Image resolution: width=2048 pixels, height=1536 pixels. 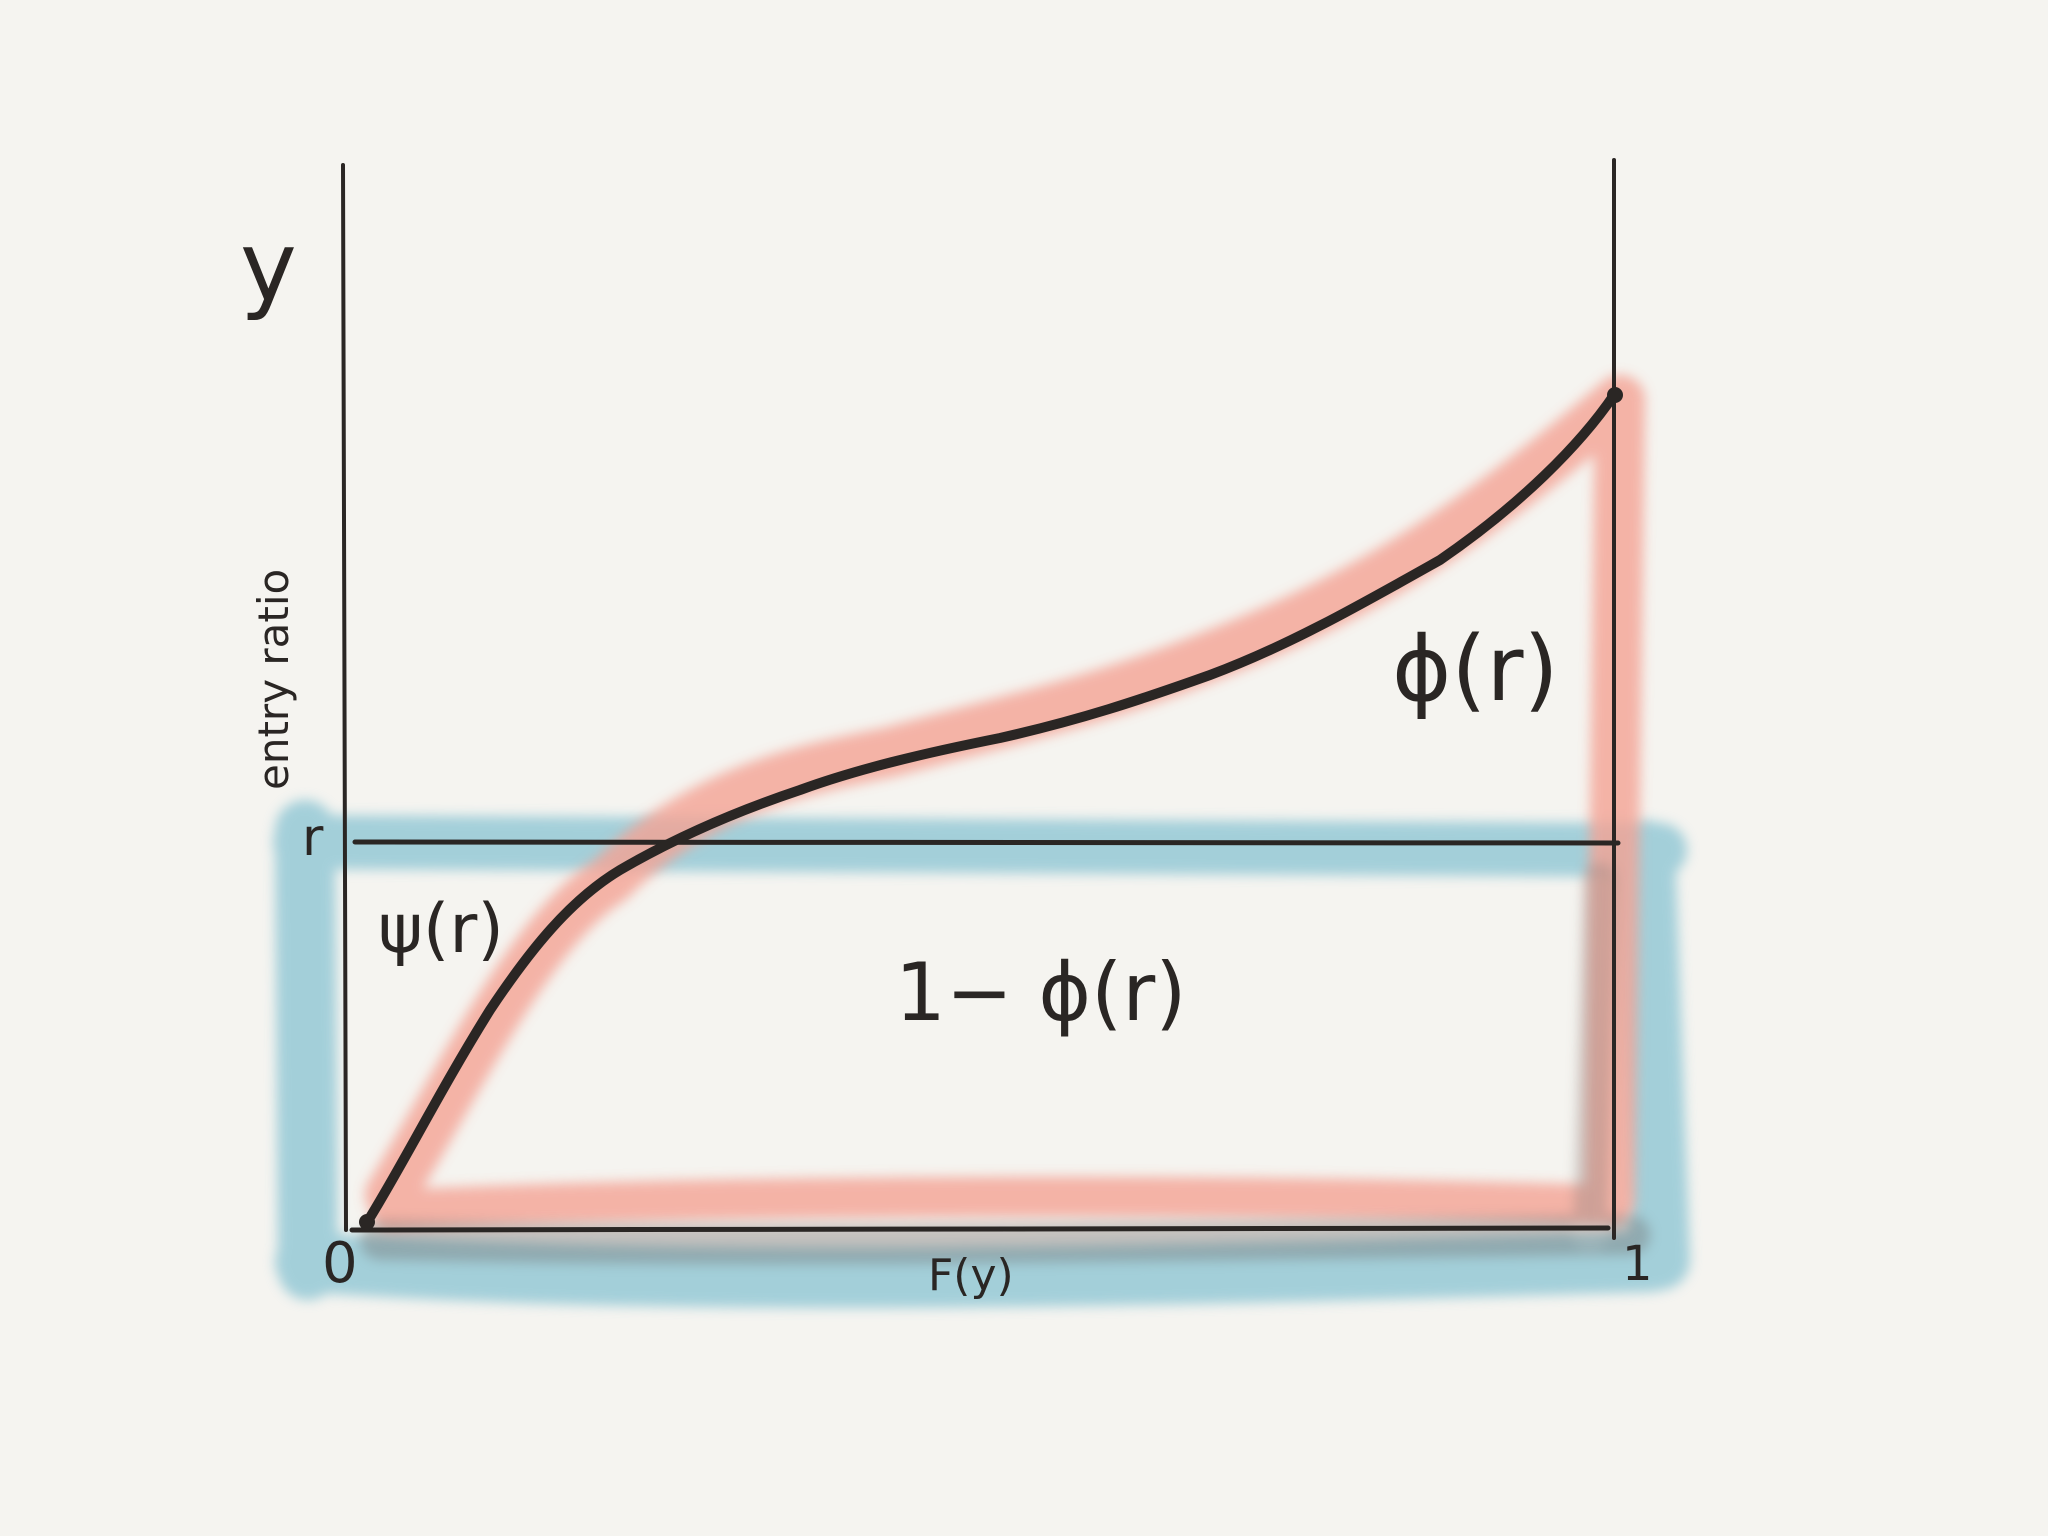 I want to click on overlap-smudge-bottom, so click(x=1005, y=1240).